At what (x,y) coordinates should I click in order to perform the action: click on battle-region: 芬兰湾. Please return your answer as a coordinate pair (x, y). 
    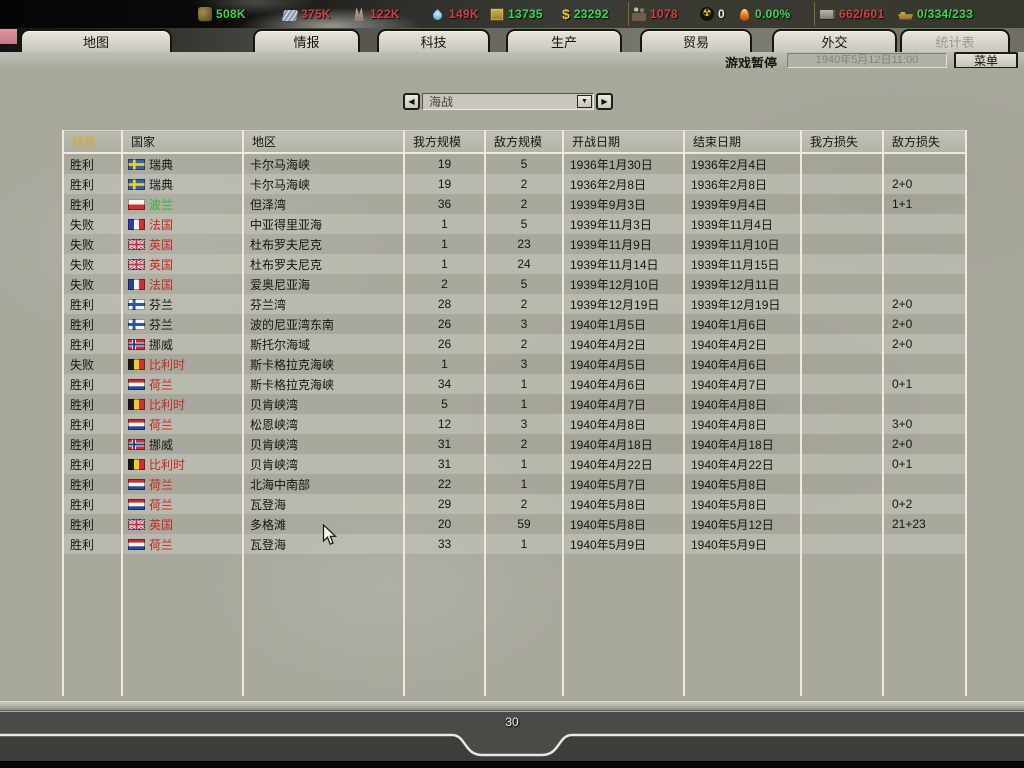
    Looking at the image, I should click on (324, 304).